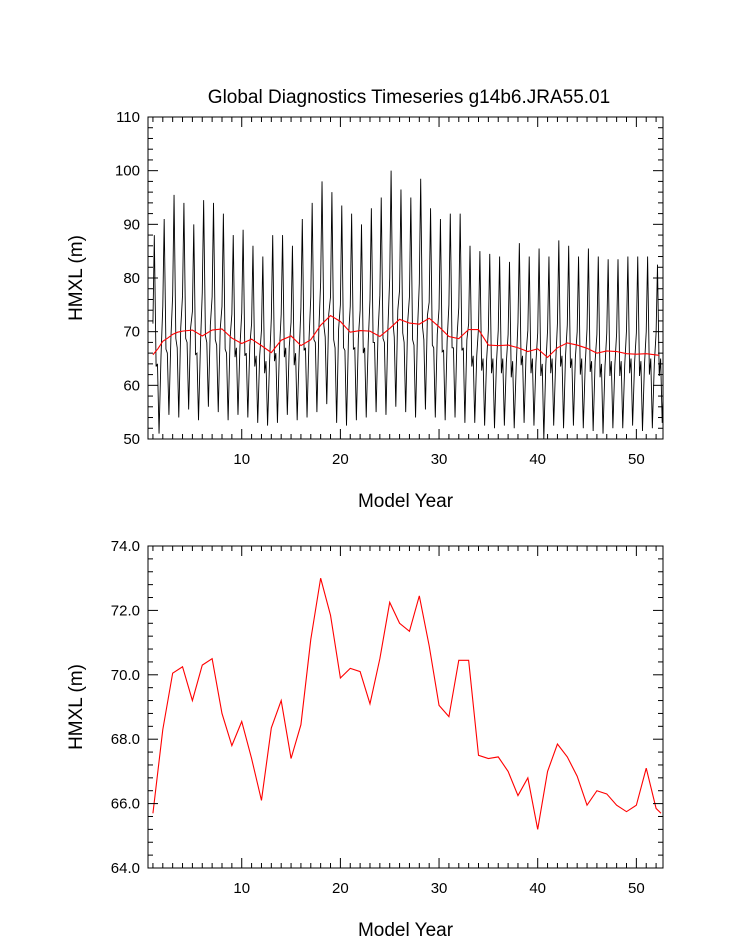 This screenshot has height=945, width=733. Describe the element at coordinates (131, 224) in the screenshot. I see `chart0-ytick-label: 90` at that location.